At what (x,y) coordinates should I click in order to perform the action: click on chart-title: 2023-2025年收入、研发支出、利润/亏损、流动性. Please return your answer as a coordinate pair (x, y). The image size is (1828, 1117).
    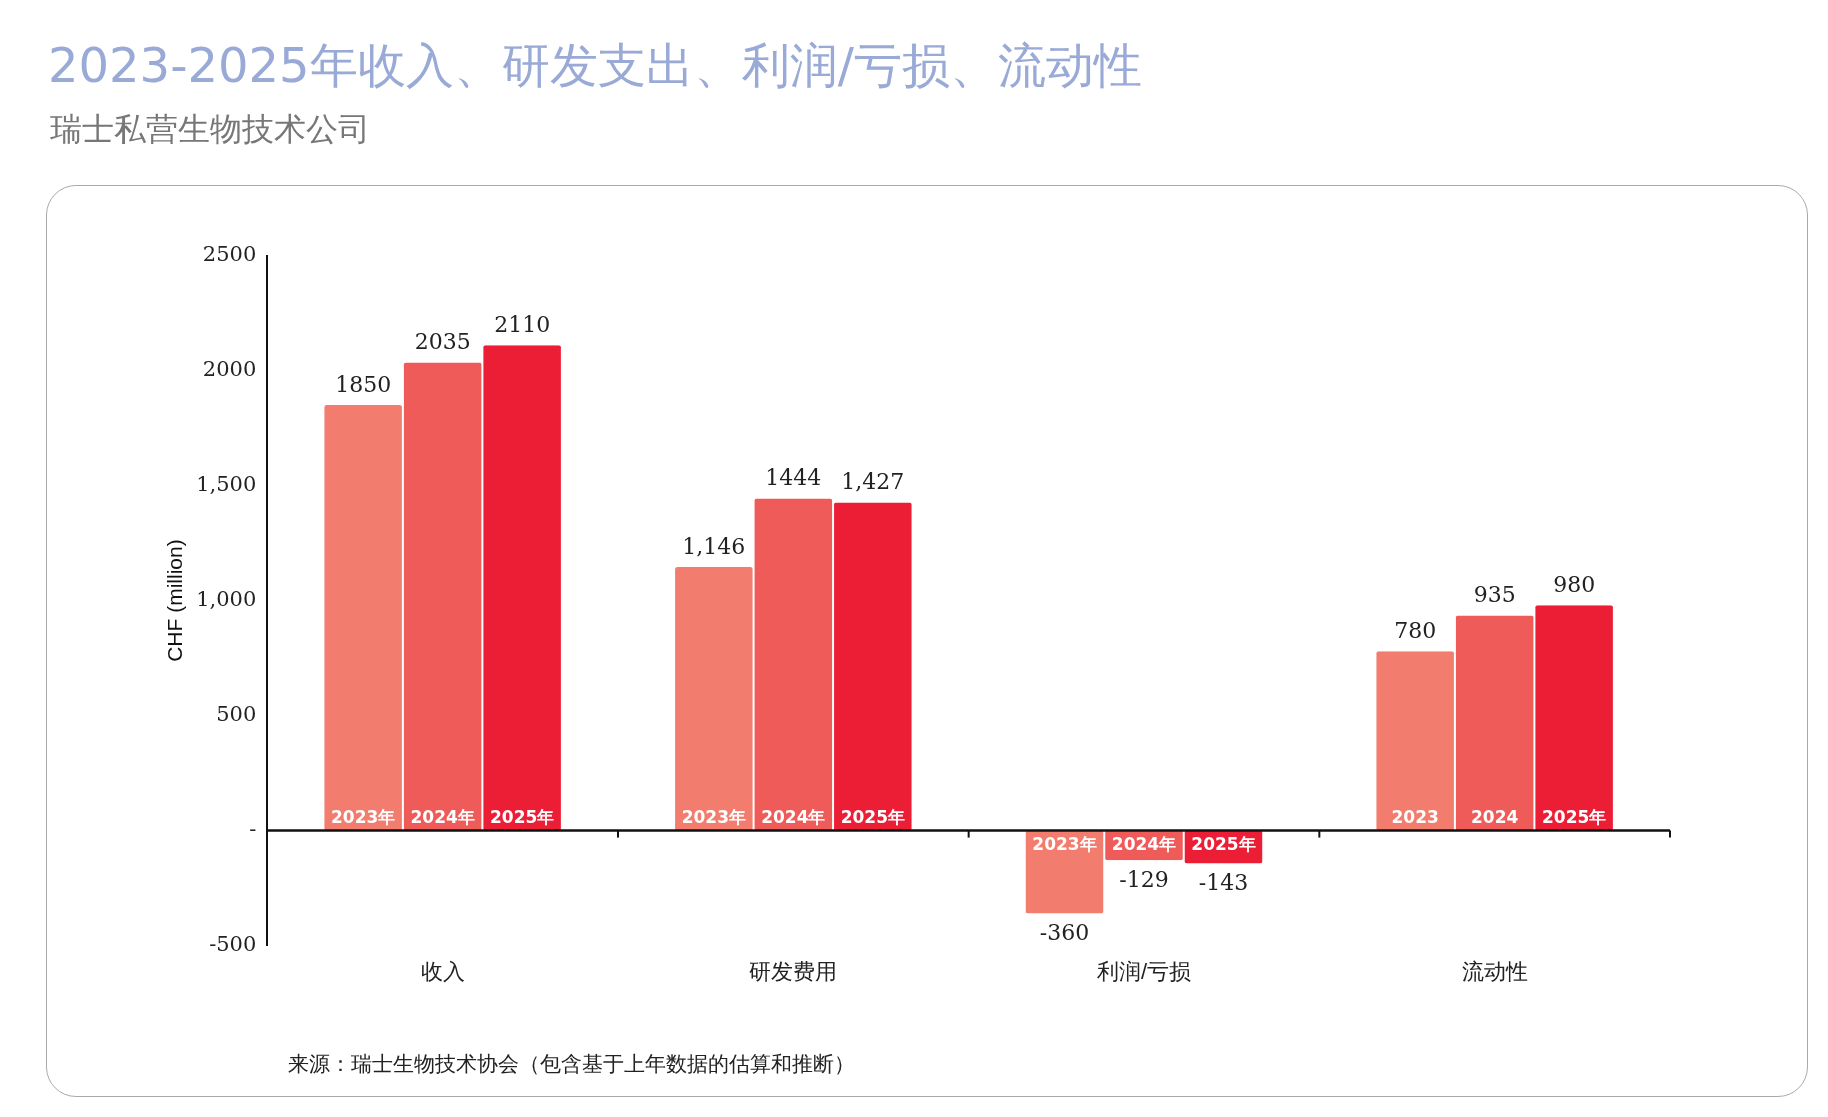
    Looking at the image, I should click on (595, 65).